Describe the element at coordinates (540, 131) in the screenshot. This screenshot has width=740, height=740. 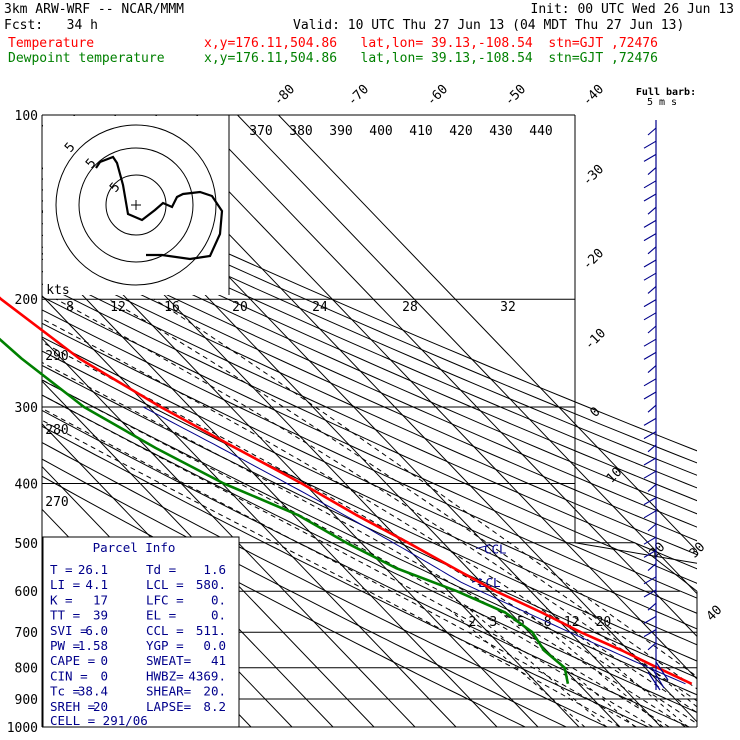
I see `theta-label-440: 440` at that location.